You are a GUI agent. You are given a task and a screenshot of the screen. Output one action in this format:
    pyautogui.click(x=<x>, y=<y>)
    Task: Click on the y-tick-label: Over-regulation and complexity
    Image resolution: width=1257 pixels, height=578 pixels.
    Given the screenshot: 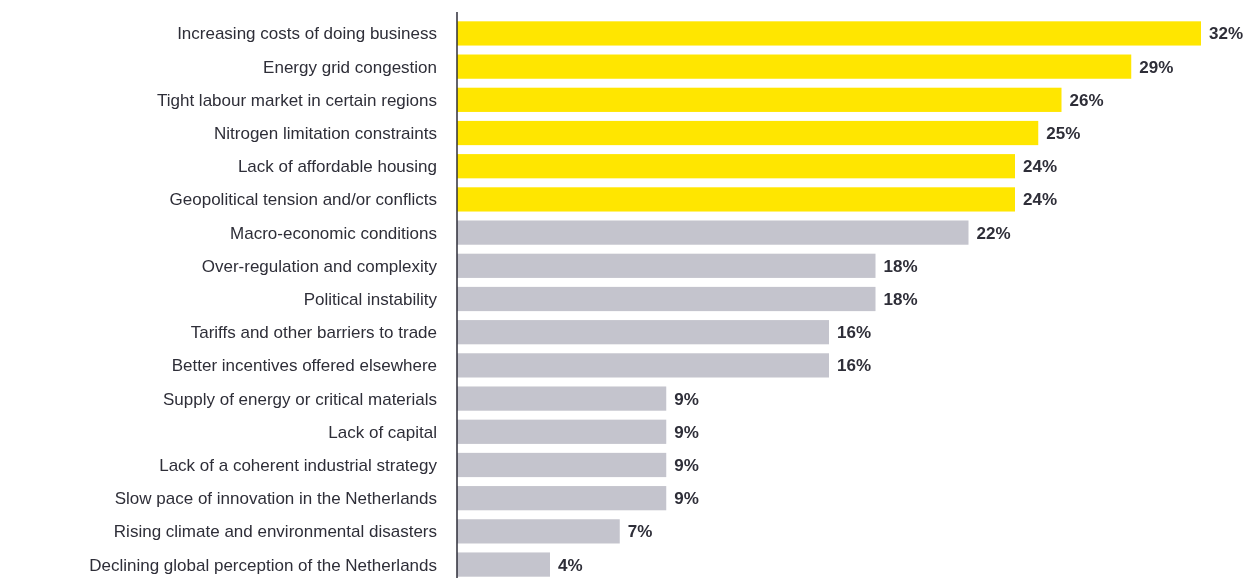 What is the action you would take?
    pyautogui.click(x=319, y=266)
    